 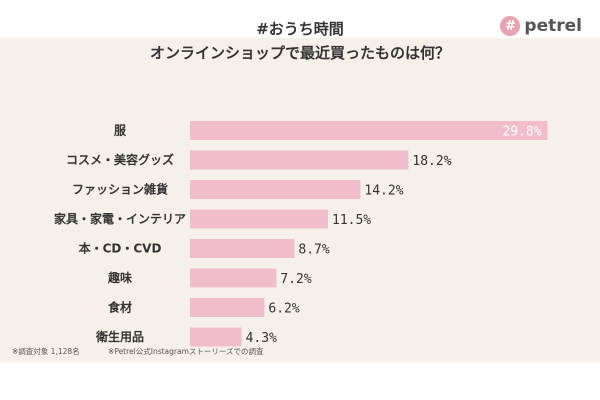 I want to click on category-label: 服, so click(x=120, y=130).